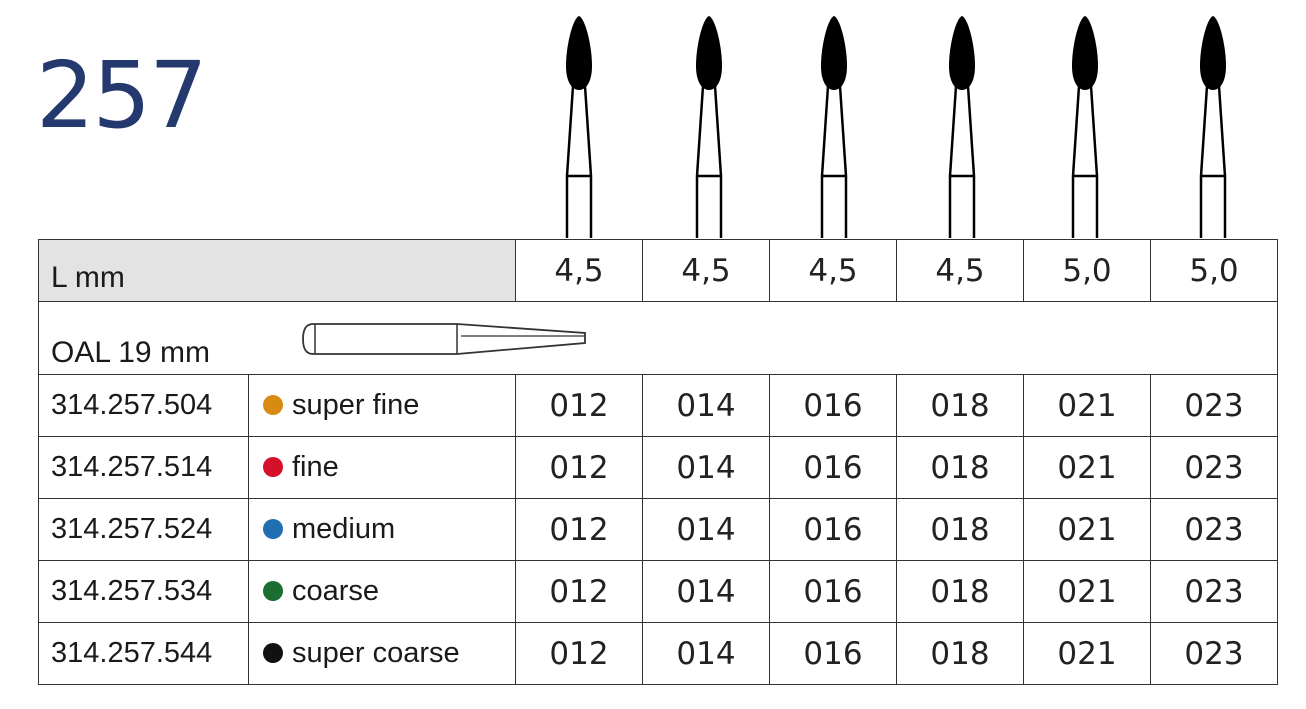 This screenshot has width=1306, height=709. What do you see at coordinates (143, 529) in the screenshot?
I see `reference-number: 314.257.524` at bounding box center [143, 529].